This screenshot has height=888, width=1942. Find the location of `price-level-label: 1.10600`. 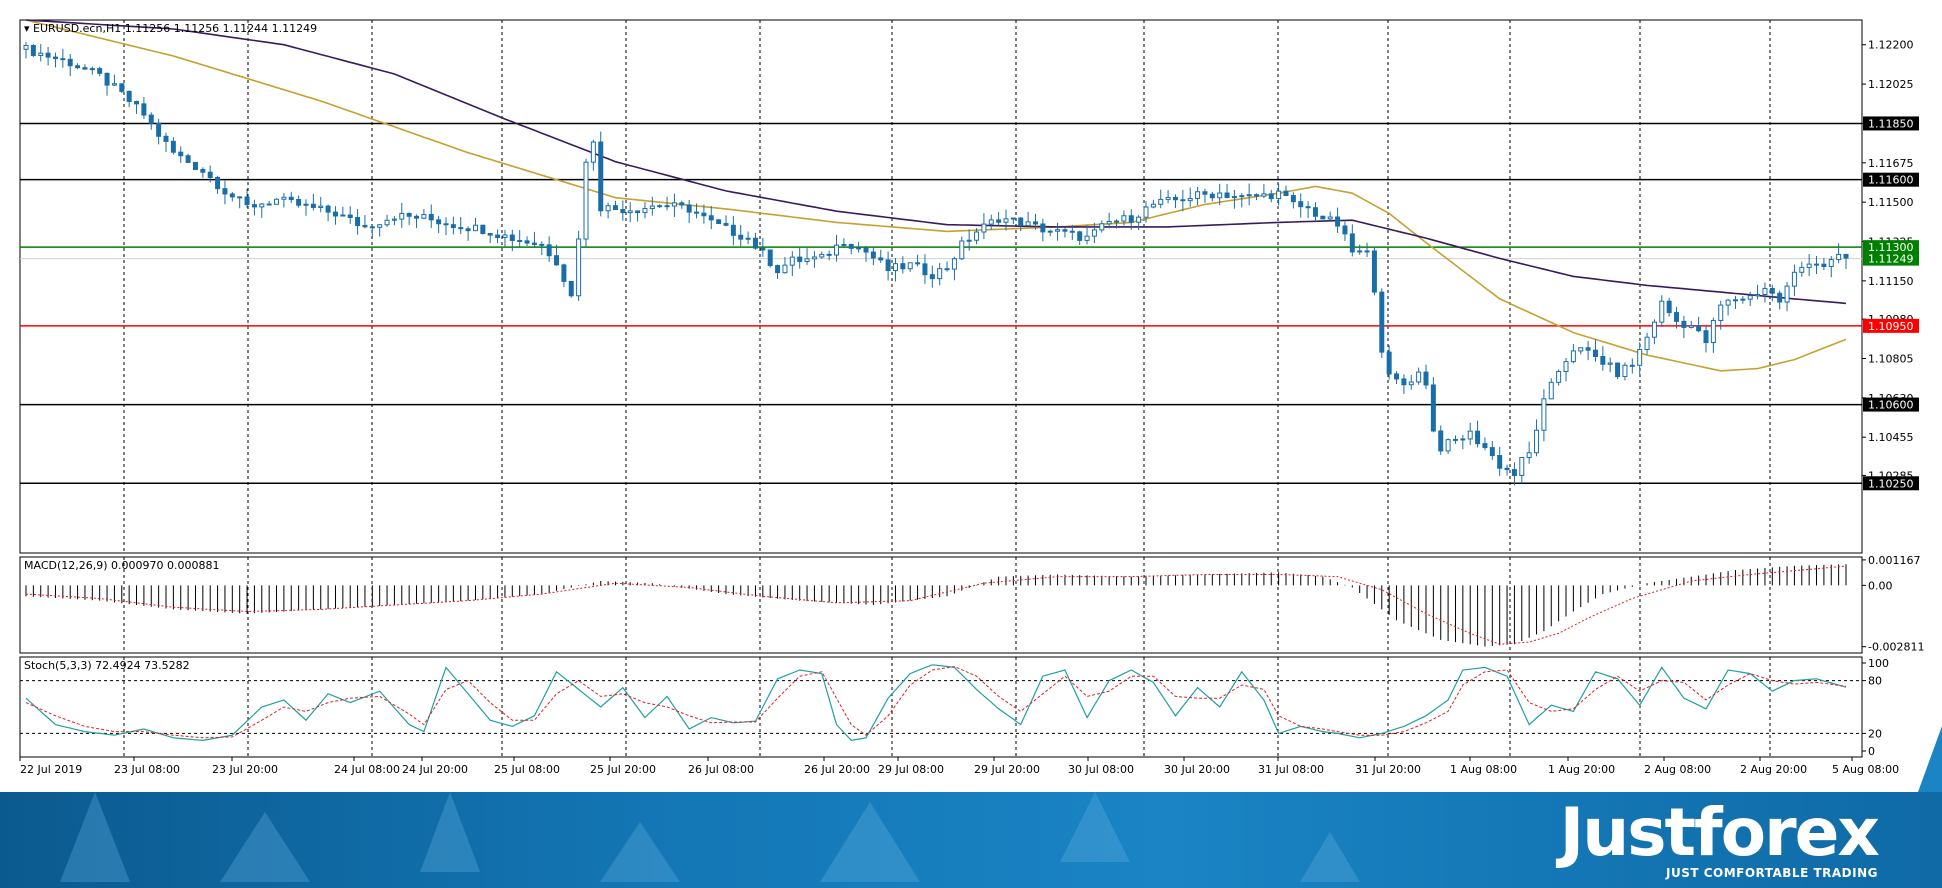

price-level-label: 1.10600 is located at coordinates (1891, 405).